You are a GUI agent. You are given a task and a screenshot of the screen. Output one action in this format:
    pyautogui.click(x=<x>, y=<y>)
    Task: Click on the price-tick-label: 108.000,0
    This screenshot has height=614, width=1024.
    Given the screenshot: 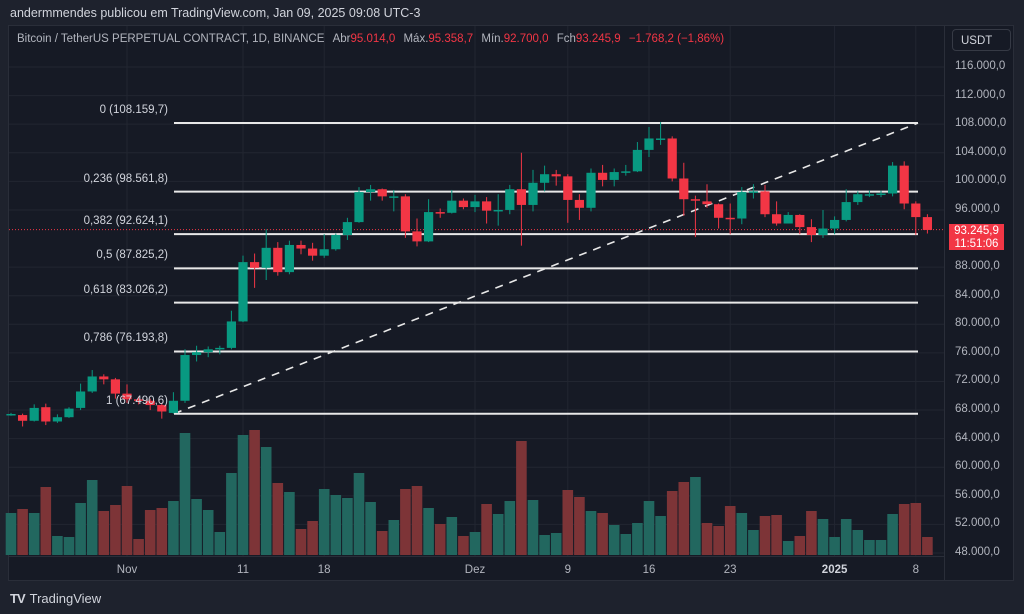 What is the action you would take?
    pyautogui.click(x=981, y=123)
    